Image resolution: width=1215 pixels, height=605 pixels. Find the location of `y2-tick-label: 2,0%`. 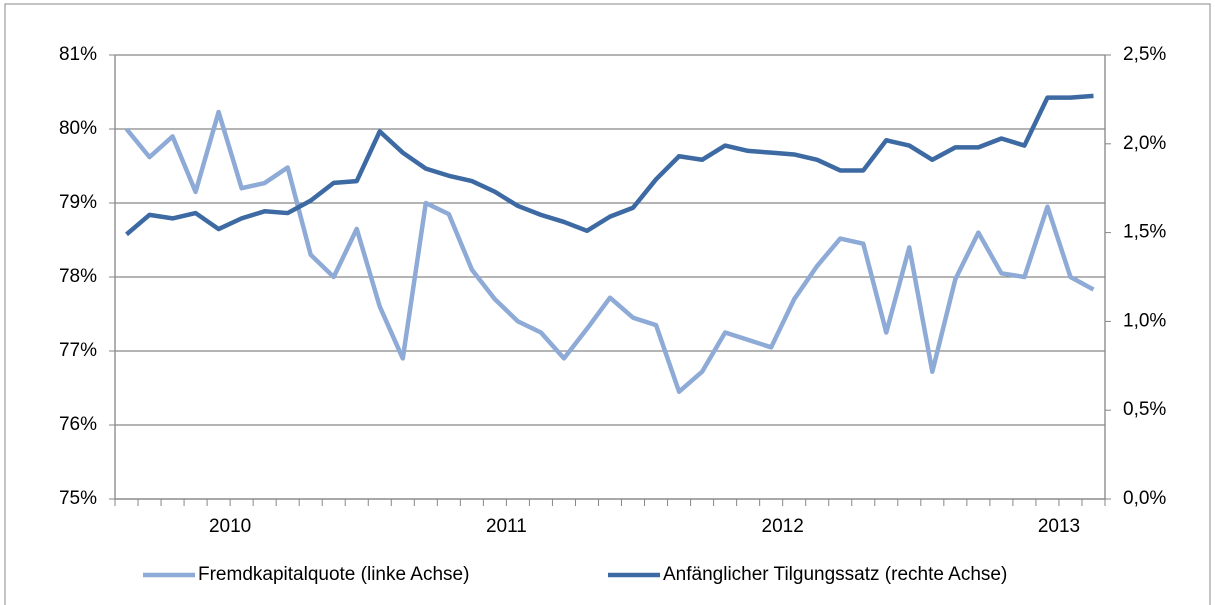

y2-tick-label: 2,0% is located at coordinates (1144, 143).